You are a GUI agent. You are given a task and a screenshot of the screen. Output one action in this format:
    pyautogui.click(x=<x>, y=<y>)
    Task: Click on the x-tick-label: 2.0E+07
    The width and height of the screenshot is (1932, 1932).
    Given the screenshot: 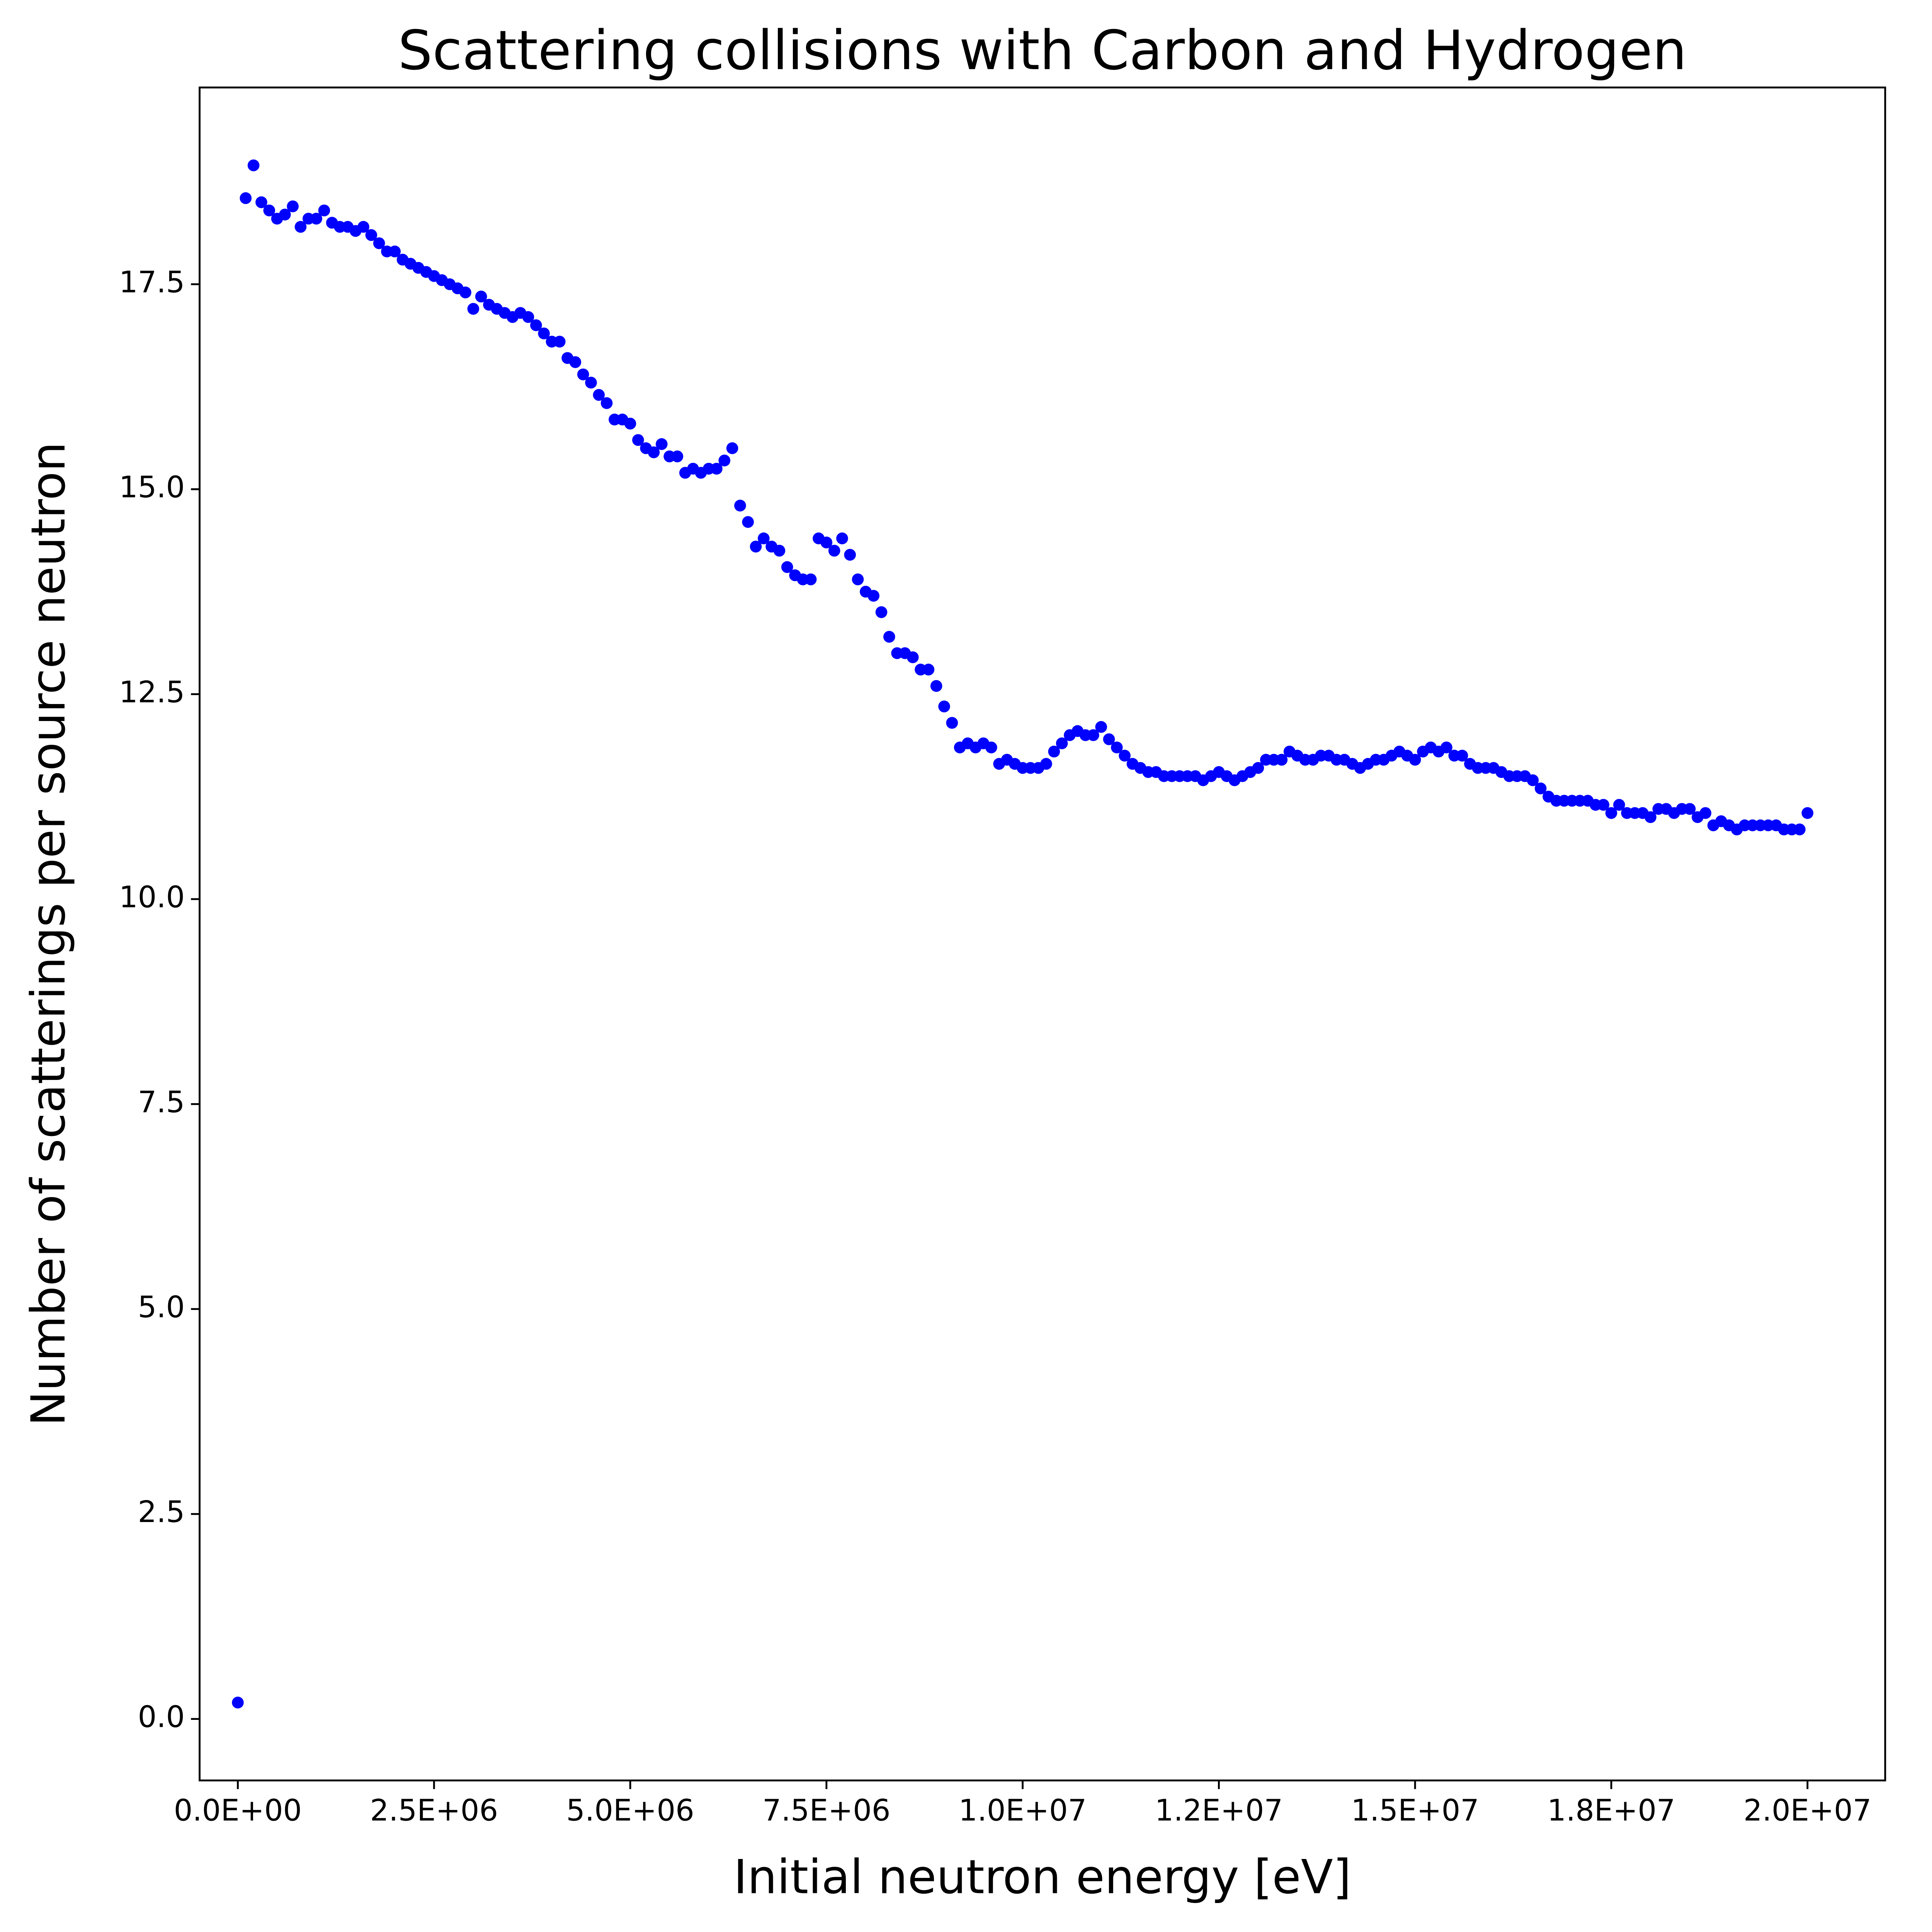 What is the action you would take?
    pyautogui.click(x=1808, y=1811)
    